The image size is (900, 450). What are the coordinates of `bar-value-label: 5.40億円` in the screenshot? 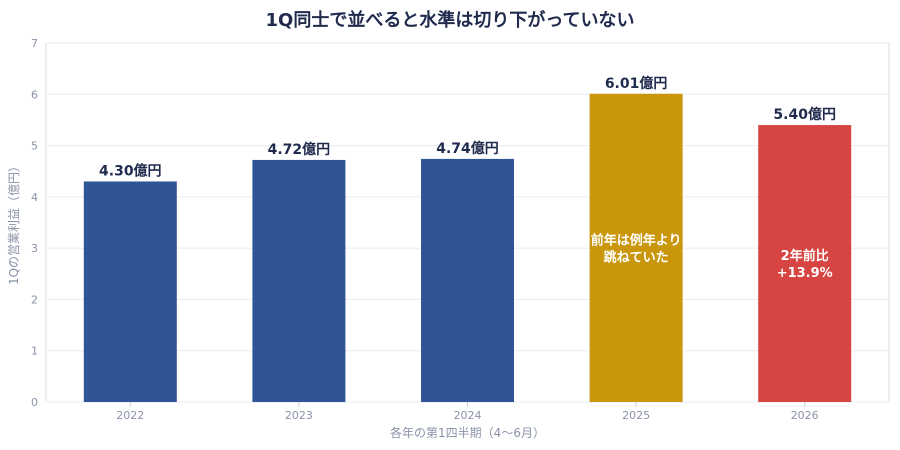 It's located at (804, 114).